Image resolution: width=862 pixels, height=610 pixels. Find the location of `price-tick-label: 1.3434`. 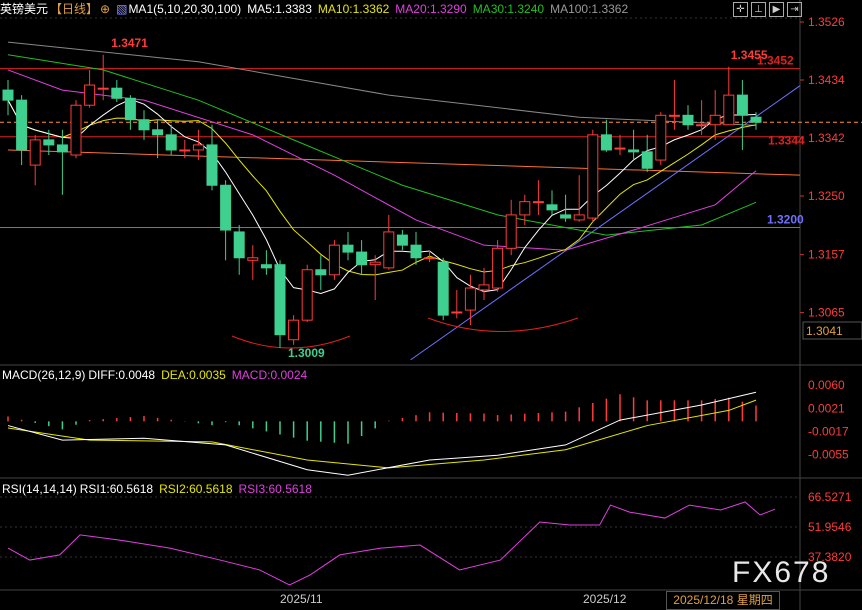

price-tick-label: 1.3434 is located at coordinates (826, 80).